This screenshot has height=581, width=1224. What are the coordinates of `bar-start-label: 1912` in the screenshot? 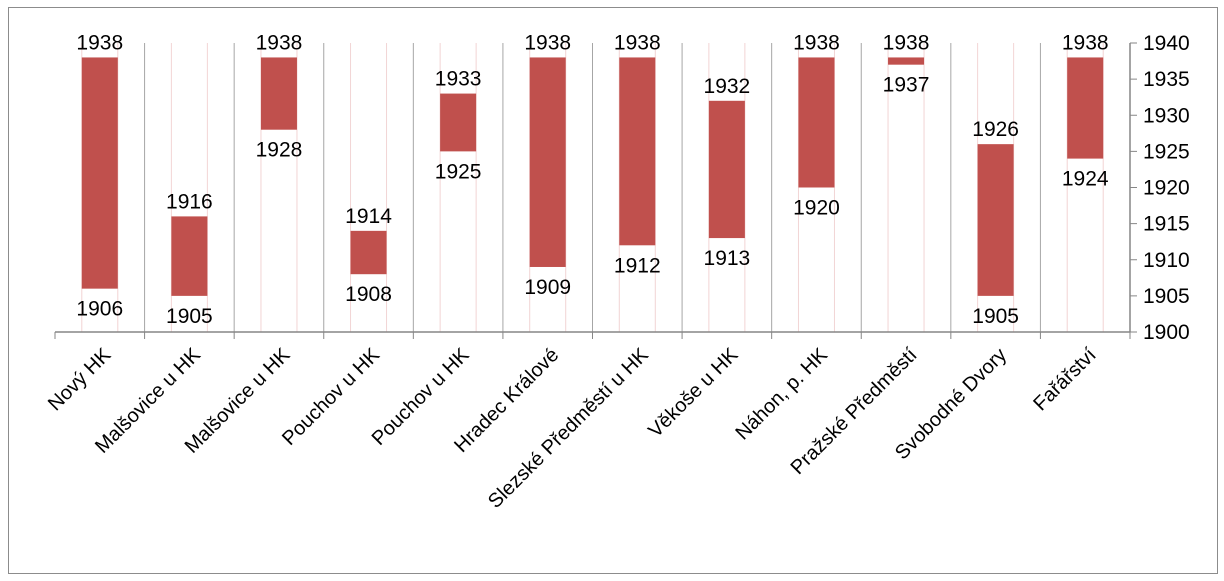 It's located at (637, 265).